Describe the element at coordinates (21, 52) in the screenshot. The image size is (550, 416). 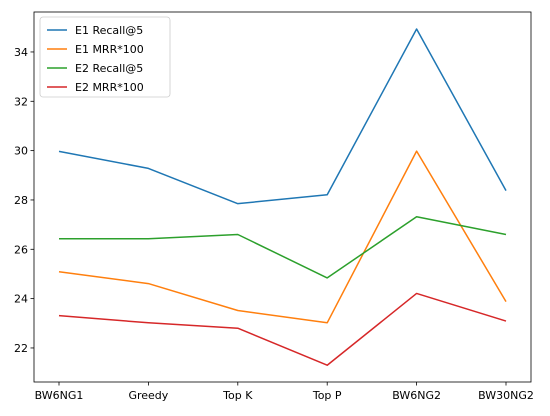
I see `y-tick-label: 34` at that location.